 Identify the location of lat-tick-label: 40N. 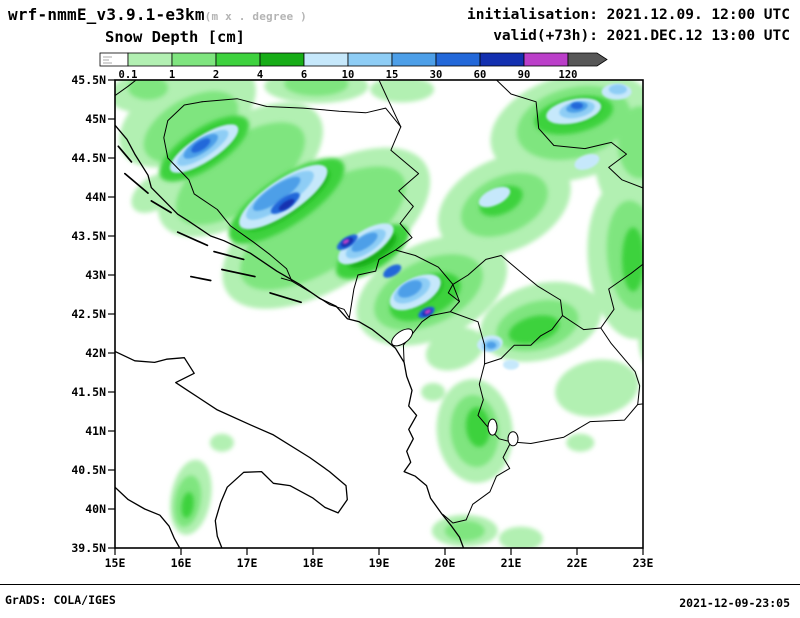
(95, 509).